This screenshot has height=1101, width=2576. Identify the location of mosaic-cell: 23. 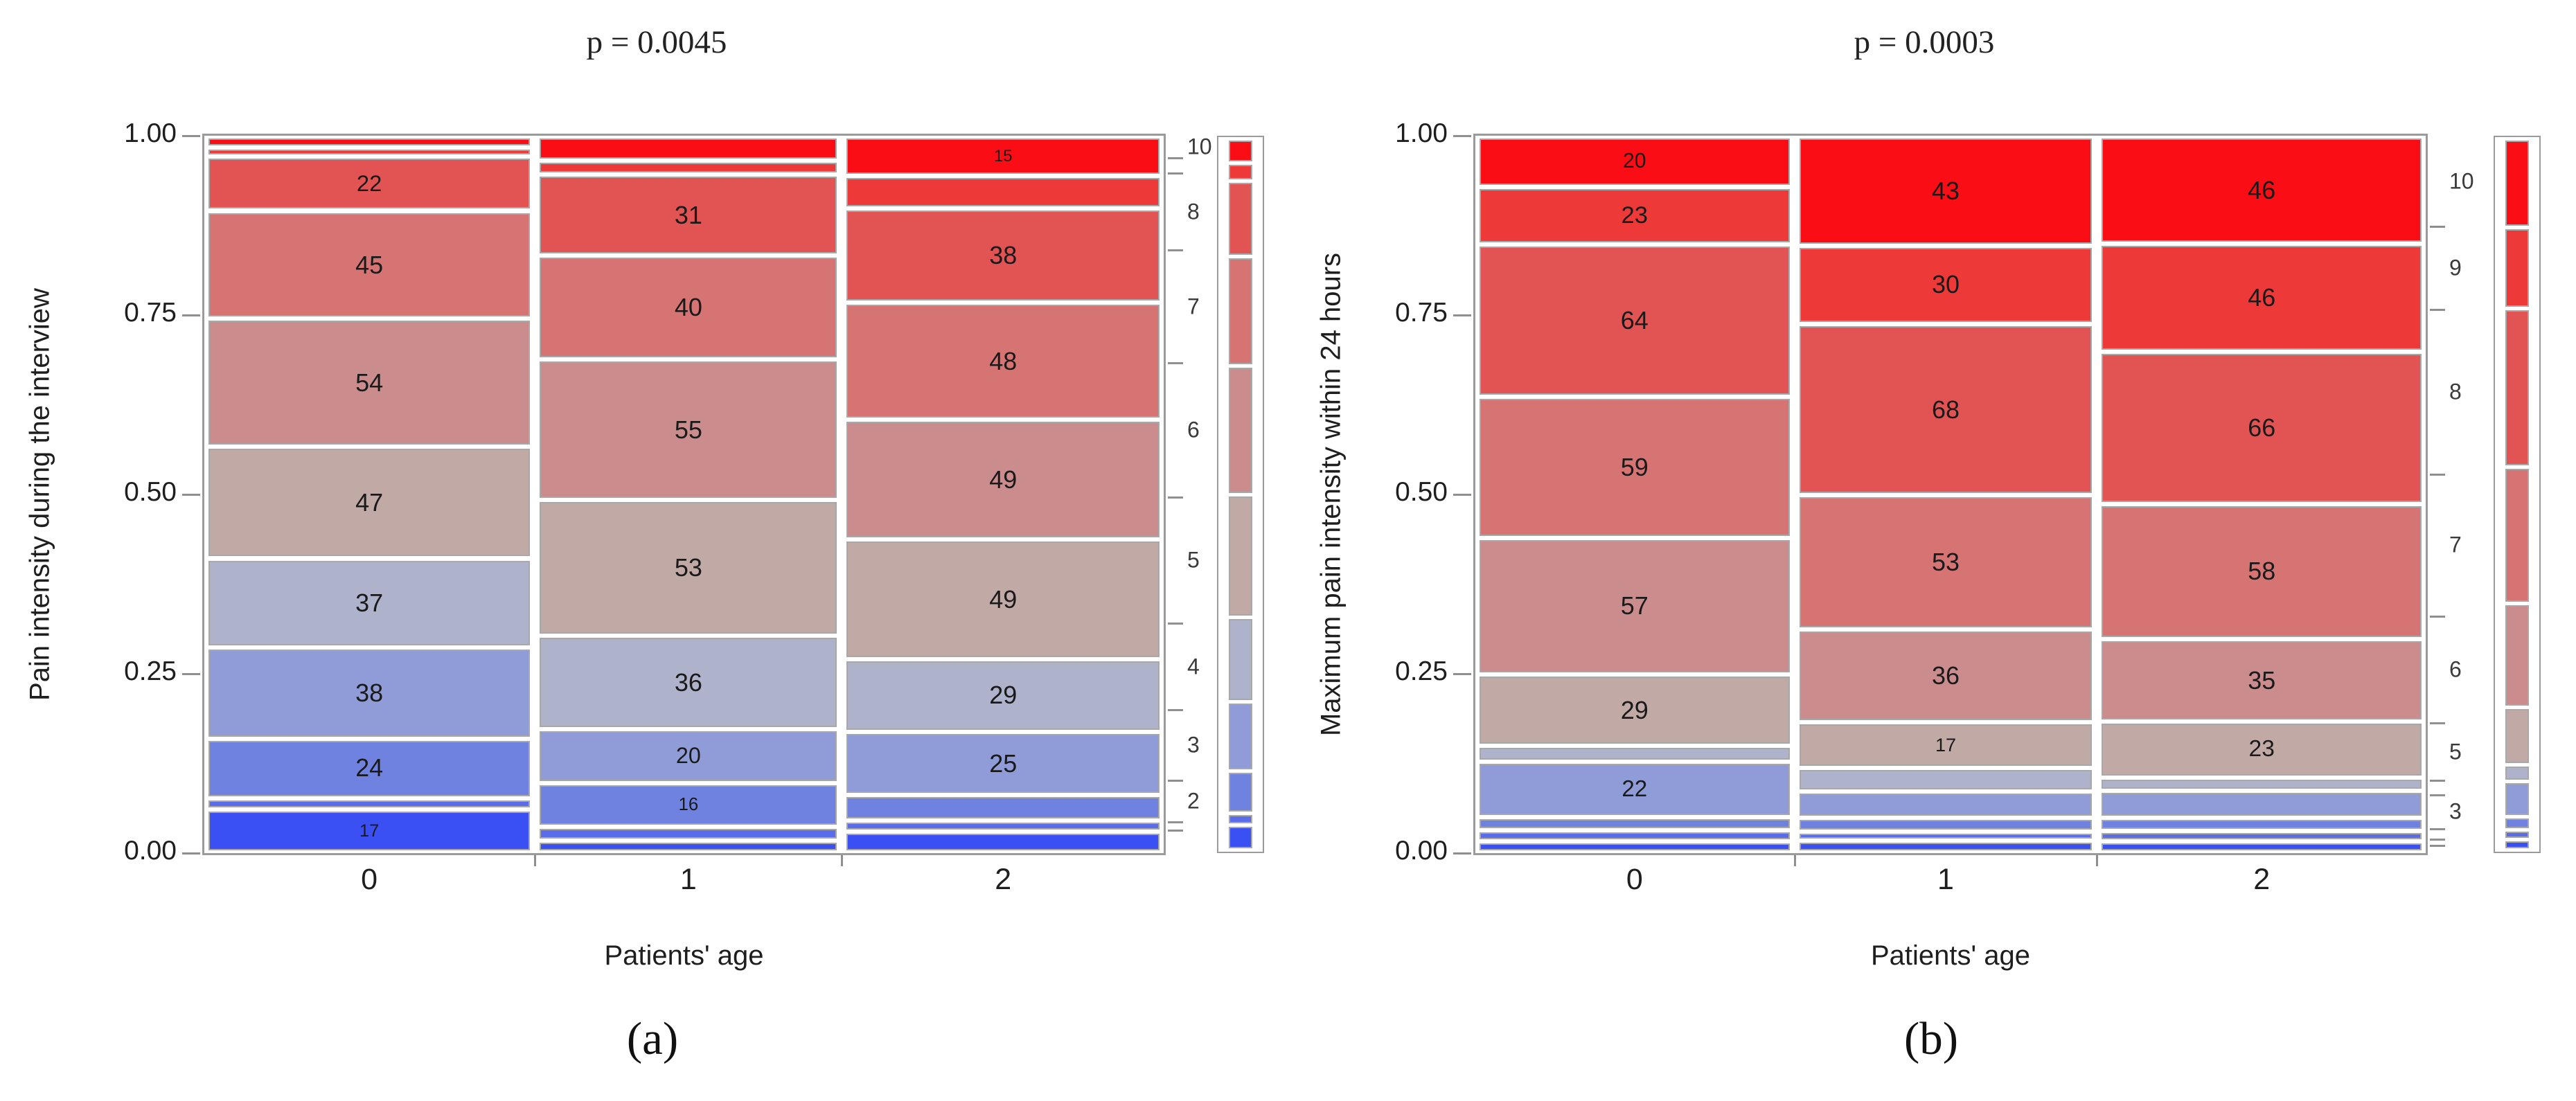
(1635, 215).